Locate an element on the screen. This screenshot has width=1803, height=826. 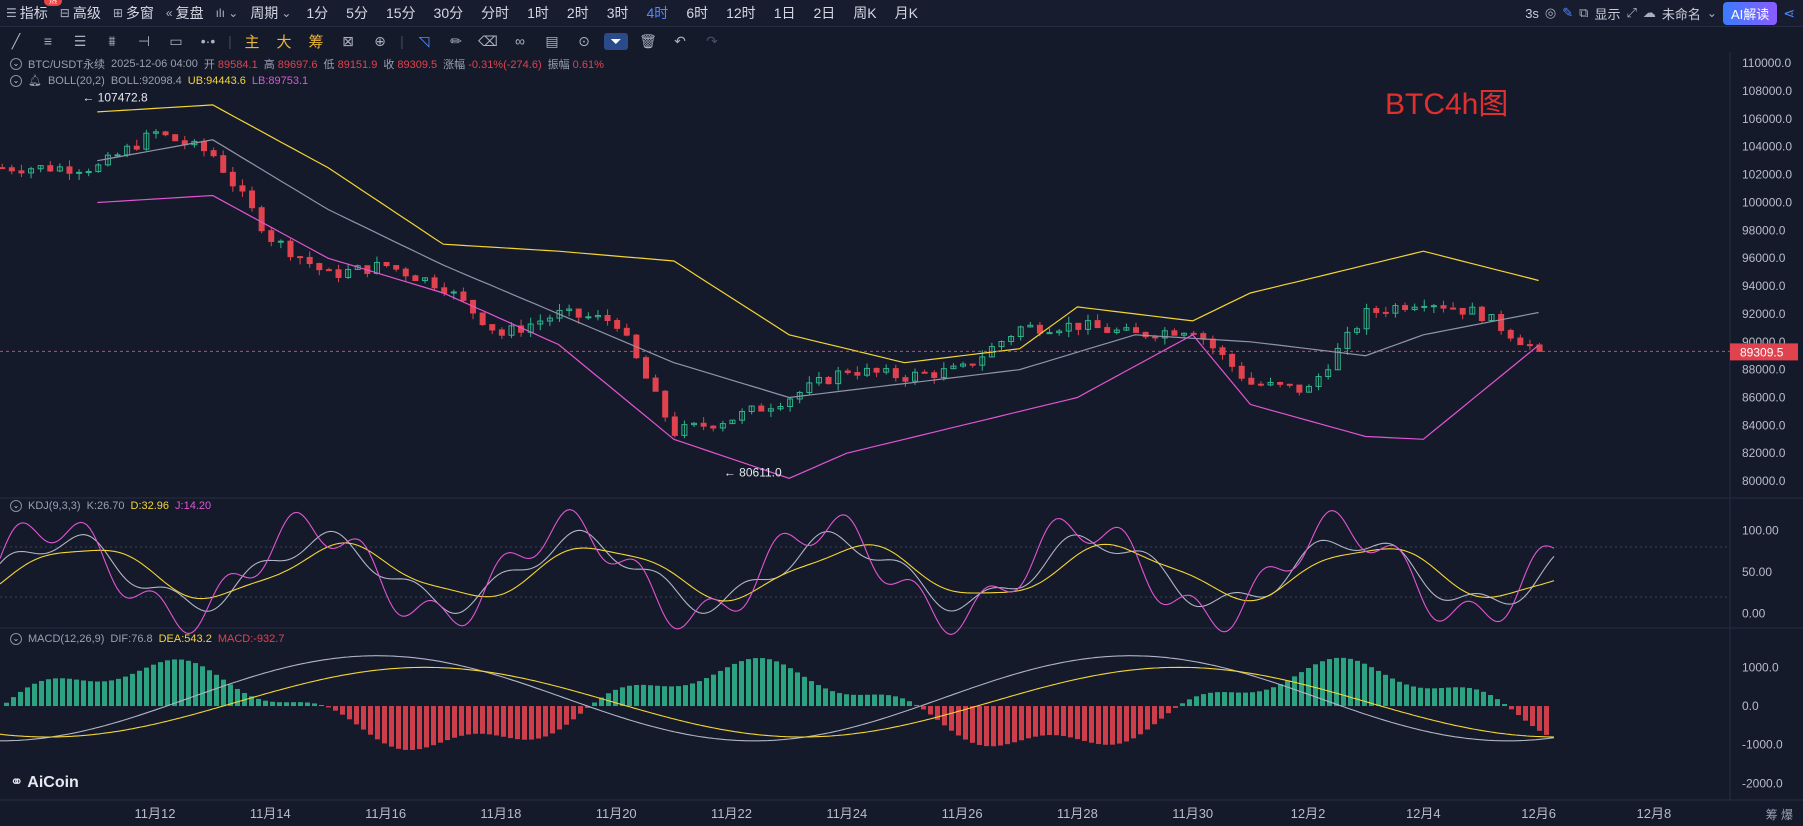
eraser-icon: ⌫ is located at coordinates (488, 40).